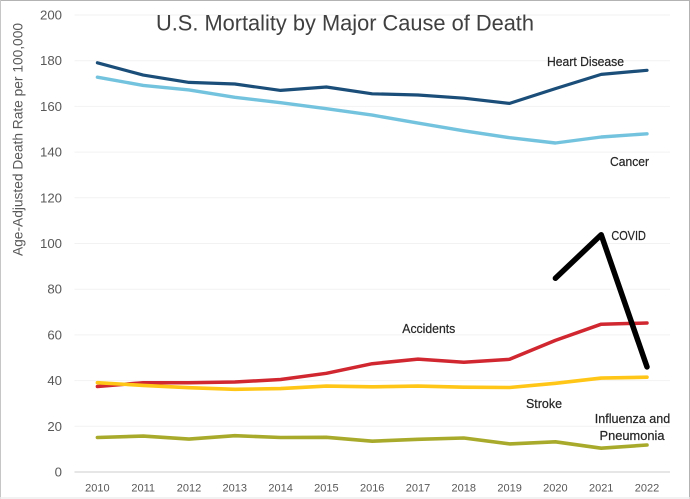  Describe the element at coordinates (51, 60) in the screenshot. I see `svg-text: 180` at that location.